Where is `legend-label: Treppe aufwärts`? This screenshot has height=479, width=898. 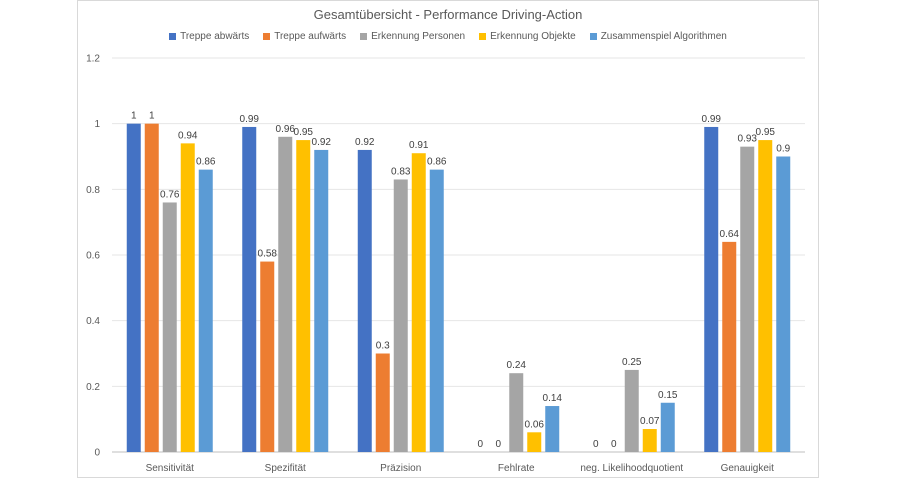 legend-label: Treppe aufwärts is located at coordinates (310, 36).